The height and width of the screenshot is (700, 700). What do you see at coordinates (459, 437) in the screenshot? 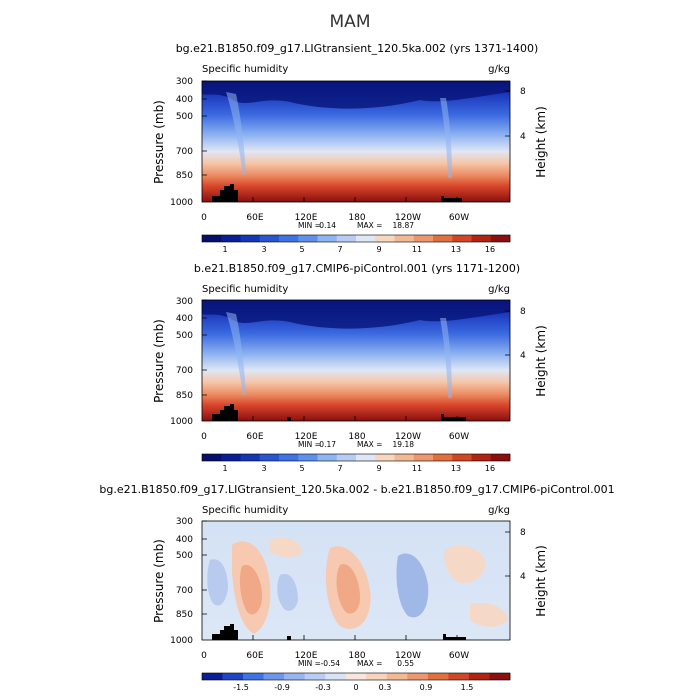
I see `x-tick-label: 60W` at bounding box center [459, 437].